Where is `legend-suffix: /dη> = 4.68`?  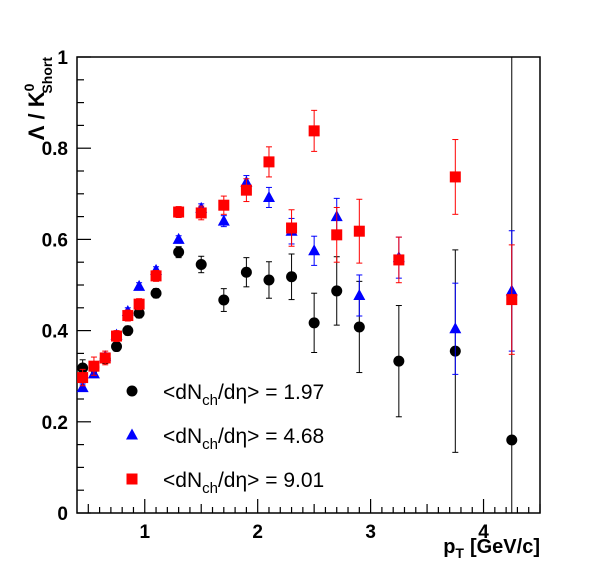
legend-suffix: /dη> = 4.68 is located at coordinates (271, 436).